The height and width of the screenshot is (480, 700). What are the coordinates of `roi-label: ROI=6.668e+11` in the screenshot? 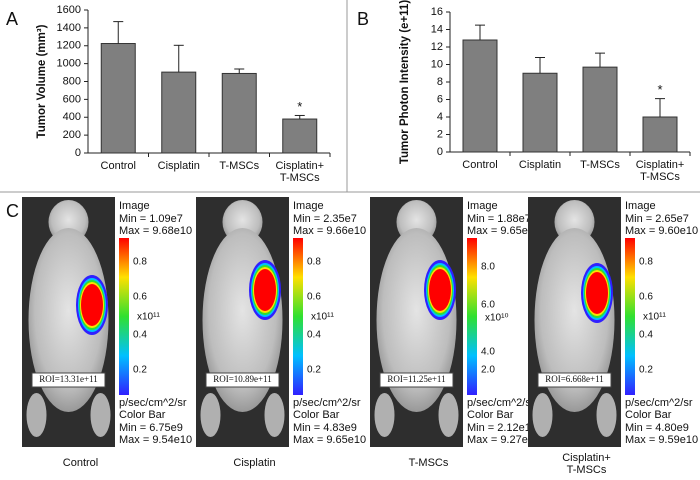 It's located at (574, 379).